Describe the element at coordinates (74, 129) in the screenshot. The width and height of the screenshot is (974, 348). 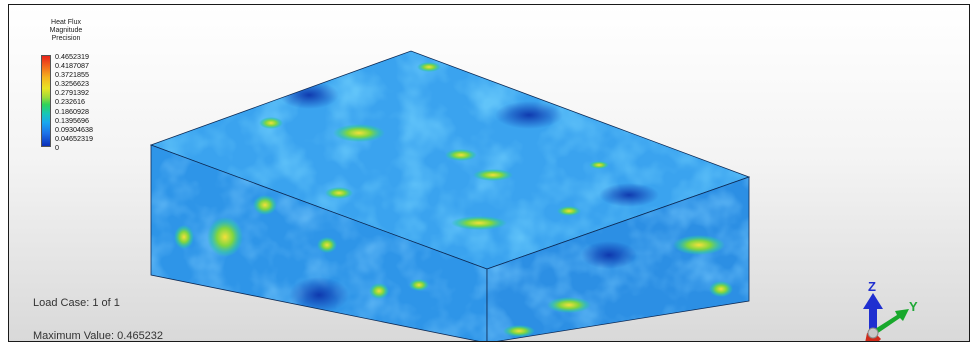
I see `legend-value: 0.09304638` at that location.